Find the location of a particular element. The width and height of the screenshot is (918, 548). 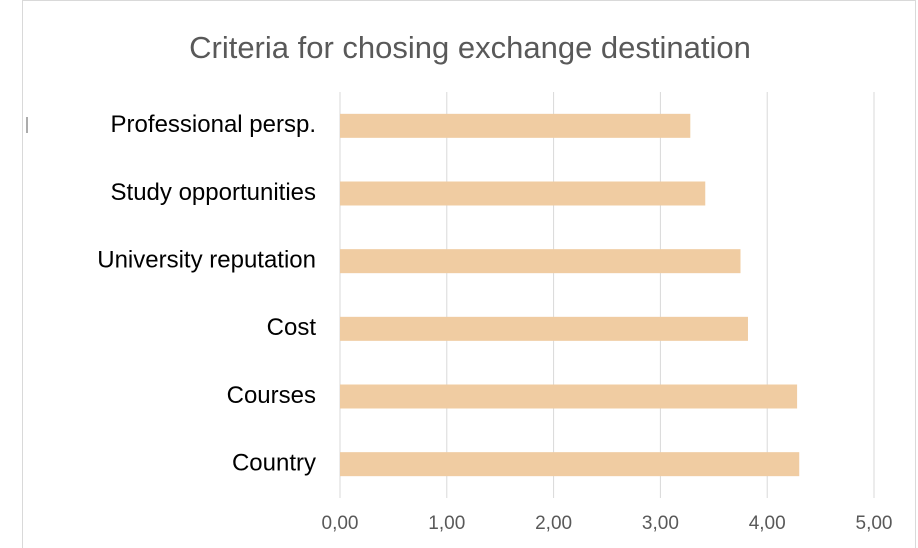

x-tick-label: 3,00 is located at coordinates (660, 523).